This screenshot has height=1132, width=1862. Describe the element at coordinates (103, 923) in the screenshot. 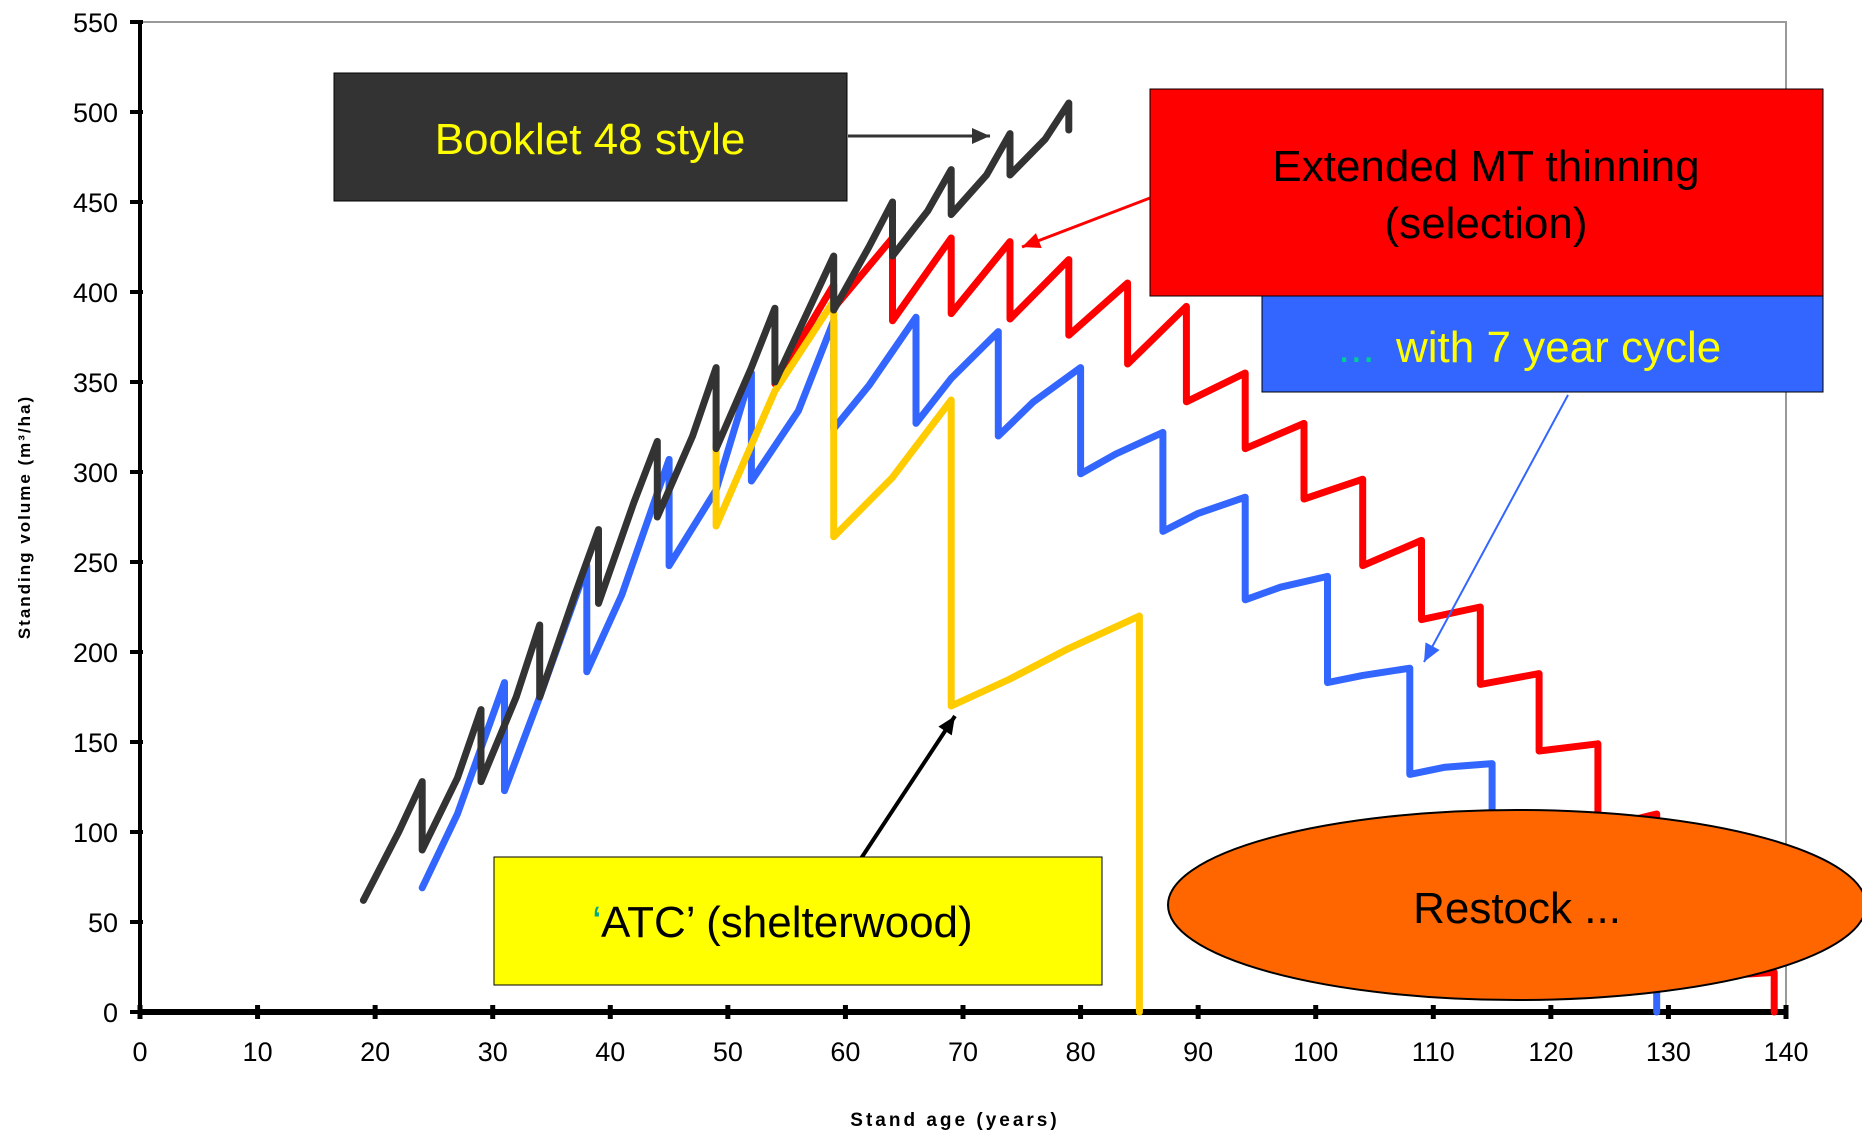

I see `y-tick-label: 50` at that location.